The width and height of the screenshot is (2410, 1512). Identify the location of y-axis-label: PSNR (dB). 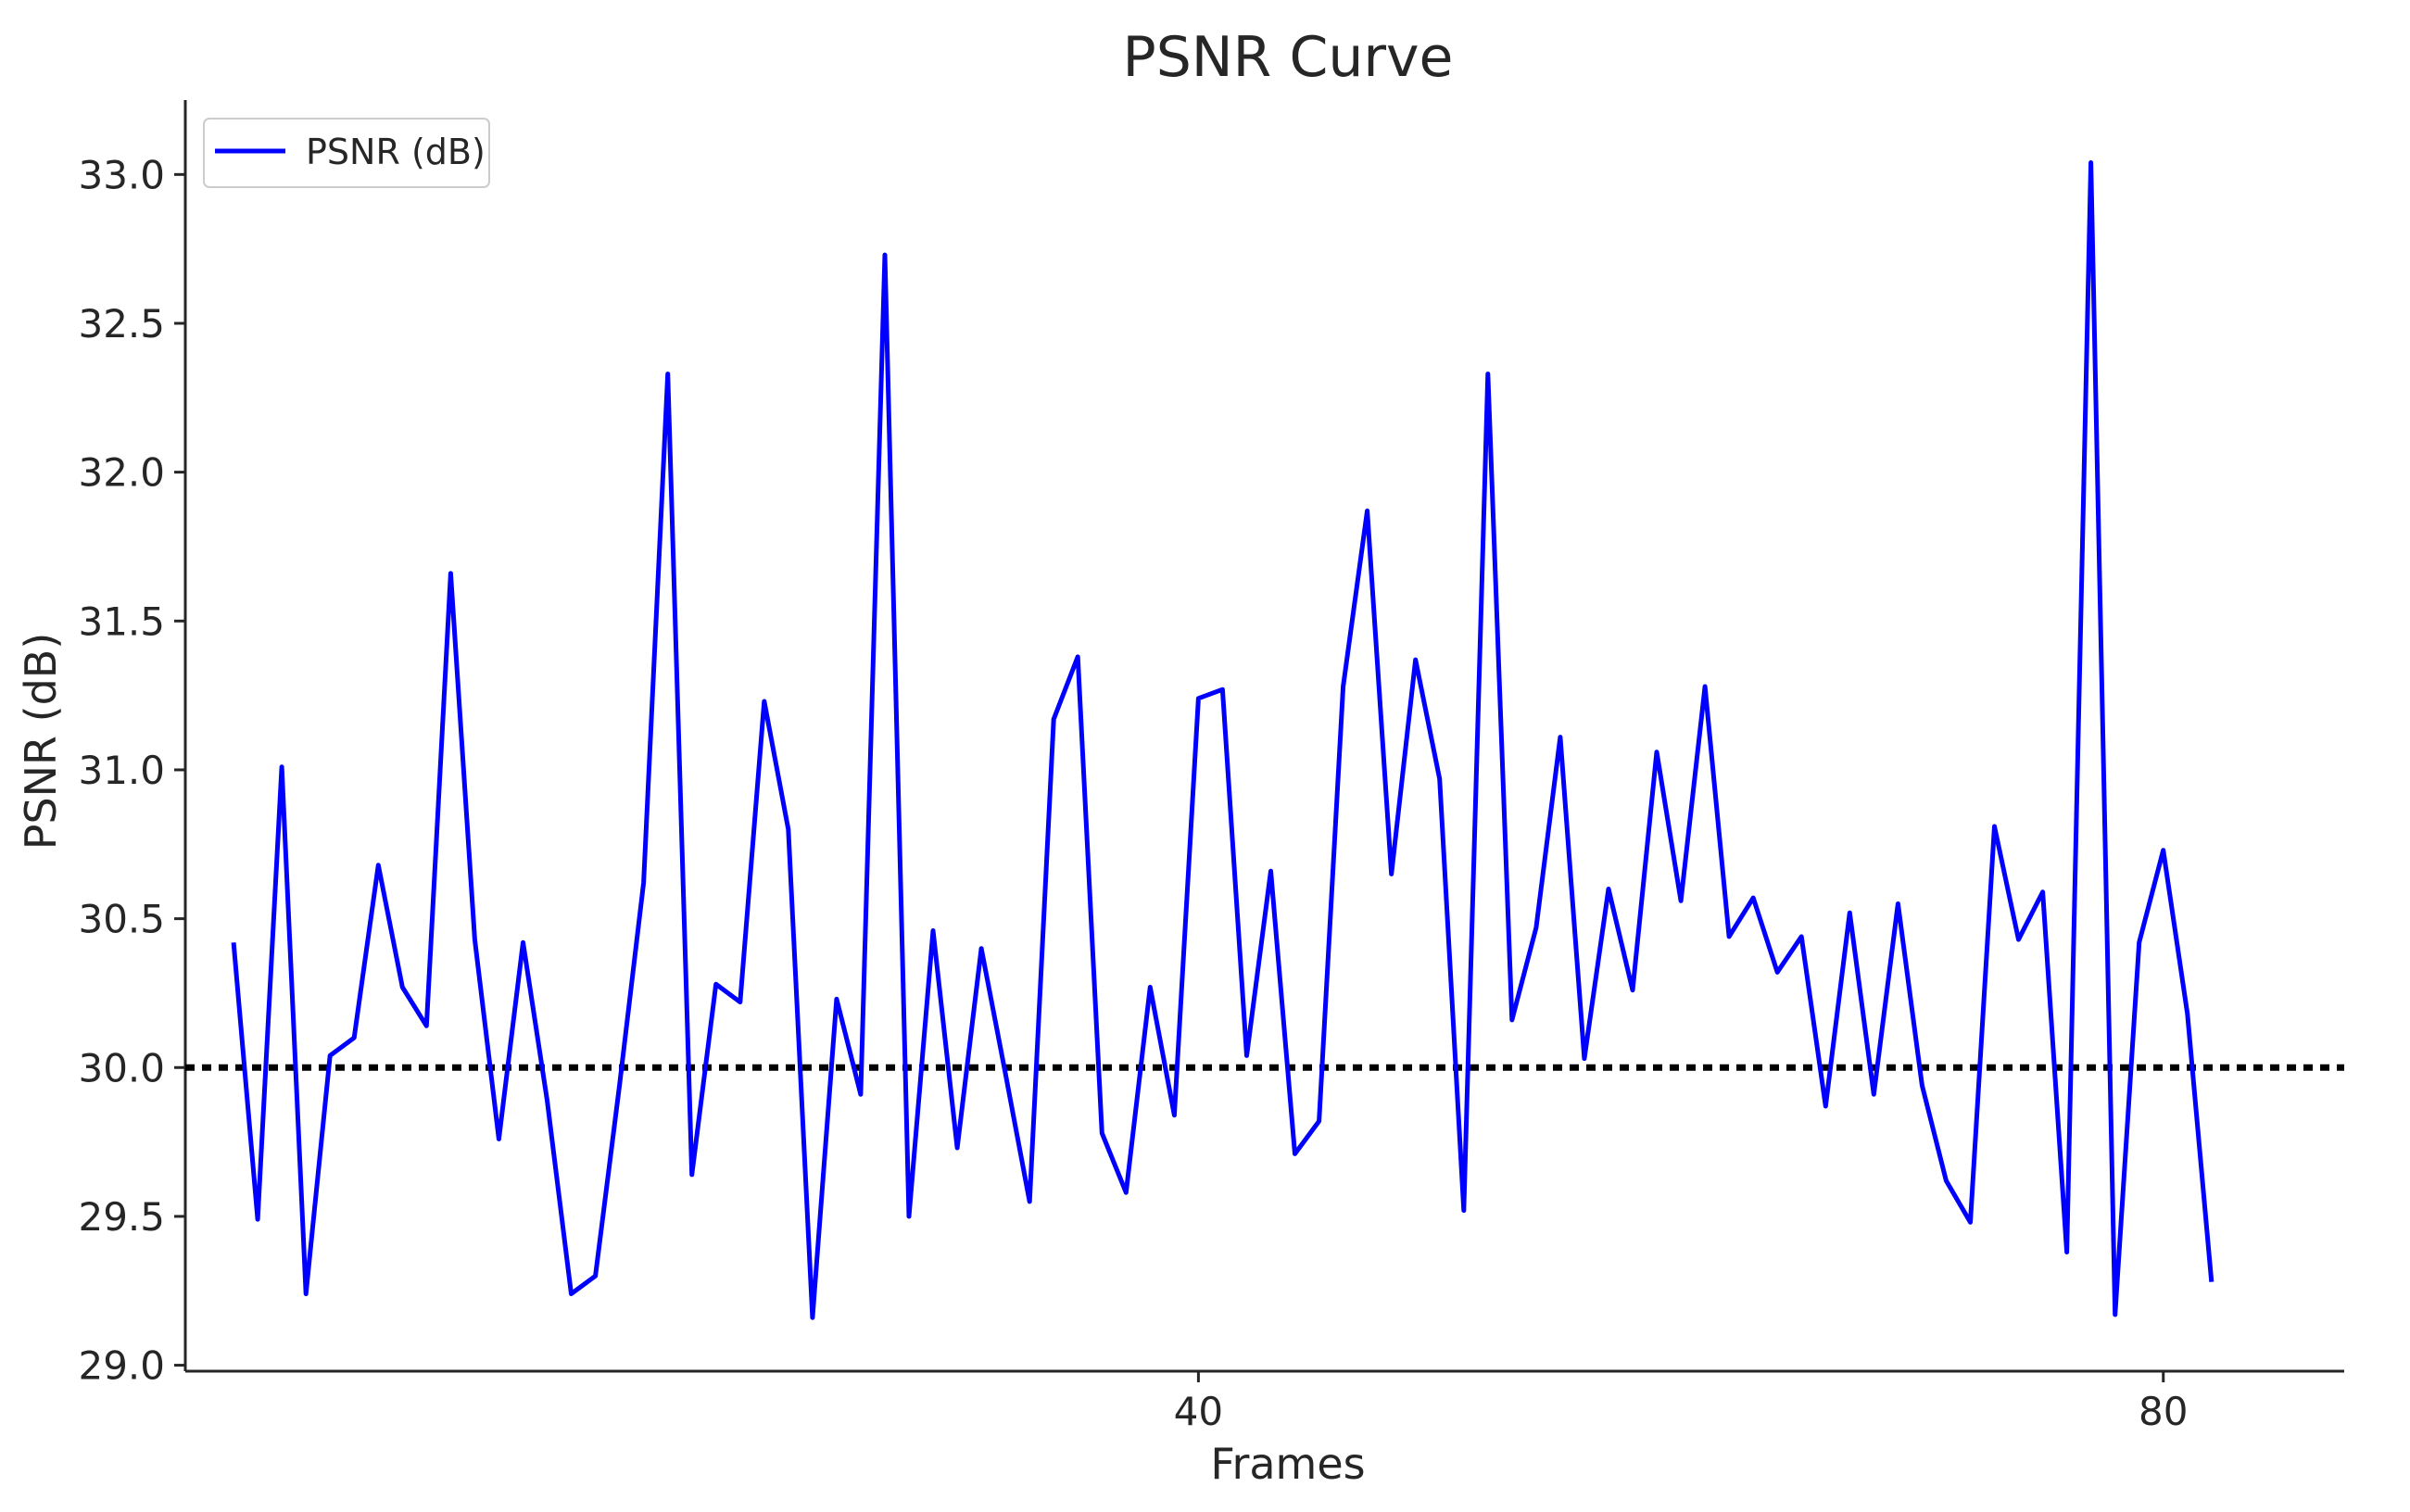
(41, 741).